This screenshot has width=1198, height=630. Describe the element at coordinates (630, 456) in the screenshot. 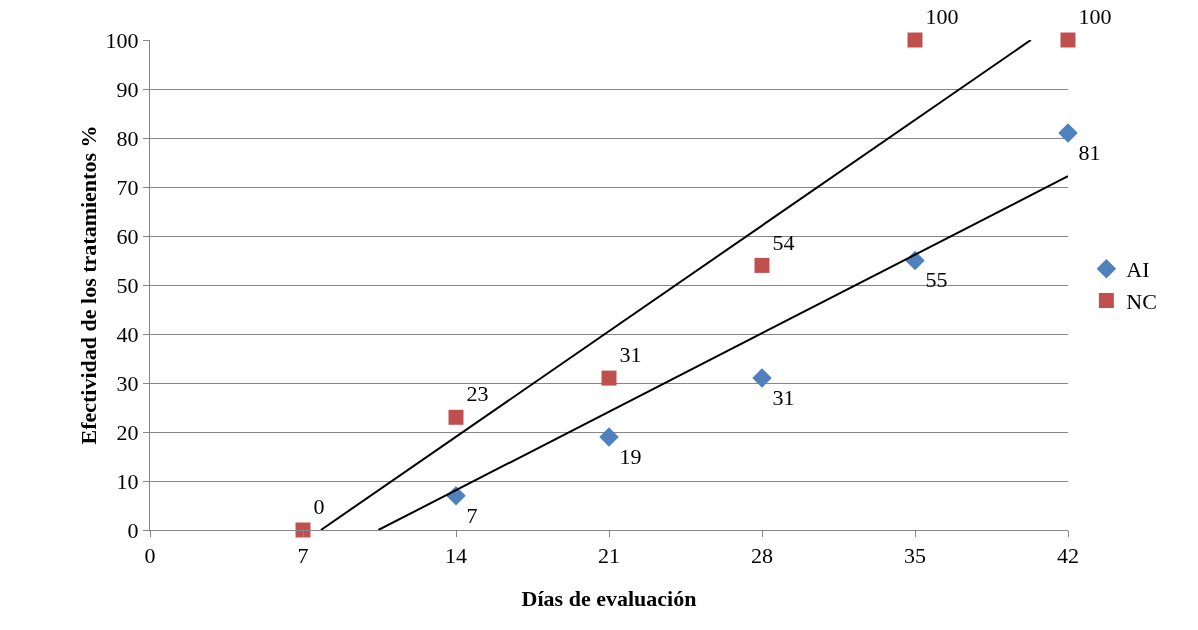

I see `data-label: 19` at that location.